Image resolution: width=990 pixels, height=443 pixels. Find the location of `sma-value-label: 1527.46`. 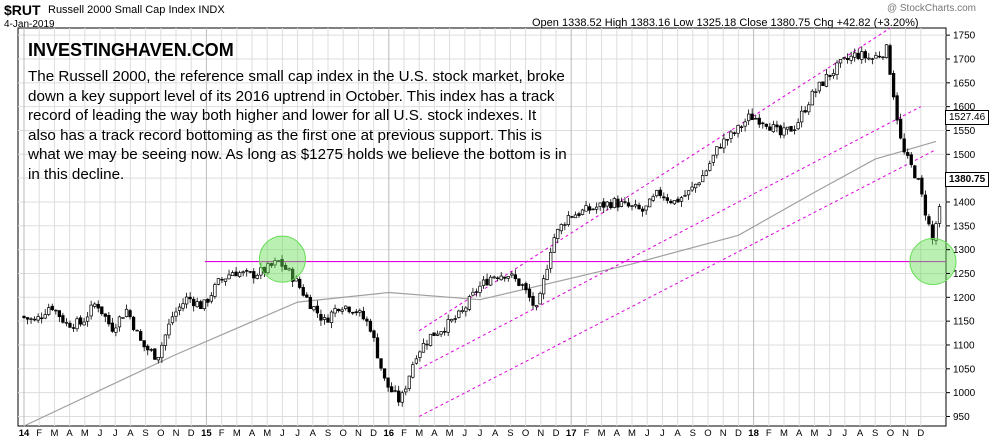

sma-value-label: 1527.46 is located at coordinates (967, 117).